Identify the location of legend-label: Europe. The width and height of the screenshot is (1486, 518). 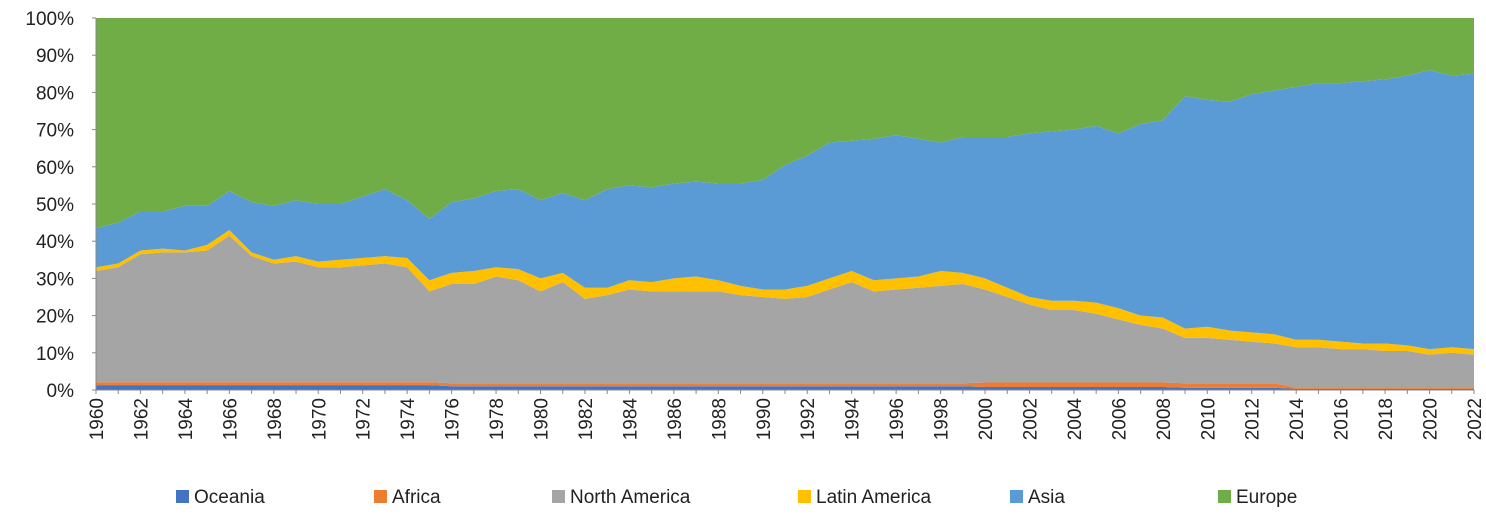
(1266, 497).